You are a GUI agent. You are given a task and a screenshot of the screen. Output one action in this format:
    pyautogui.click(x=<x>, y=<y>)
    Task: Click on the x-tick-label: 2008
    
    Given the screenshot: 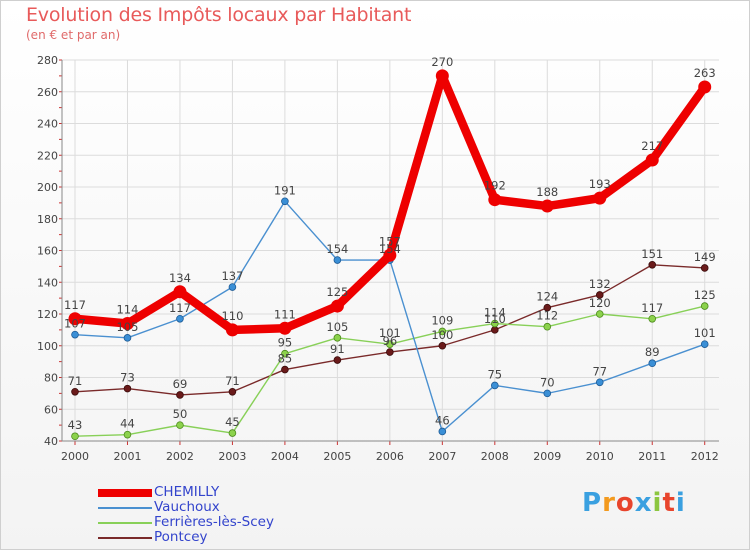 What is the action you would take?
    pyautogui.click(x=495, y=456)
    